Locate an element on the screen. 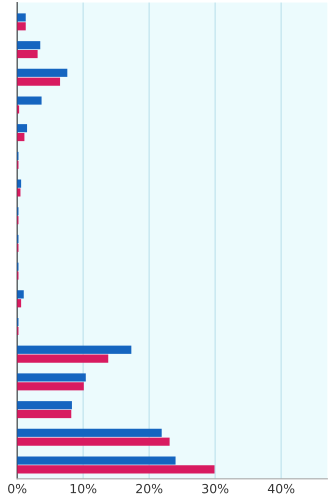 This screenshot has height=504, width=330. x-tick-label: 30% is located at coordinates (215, 489).